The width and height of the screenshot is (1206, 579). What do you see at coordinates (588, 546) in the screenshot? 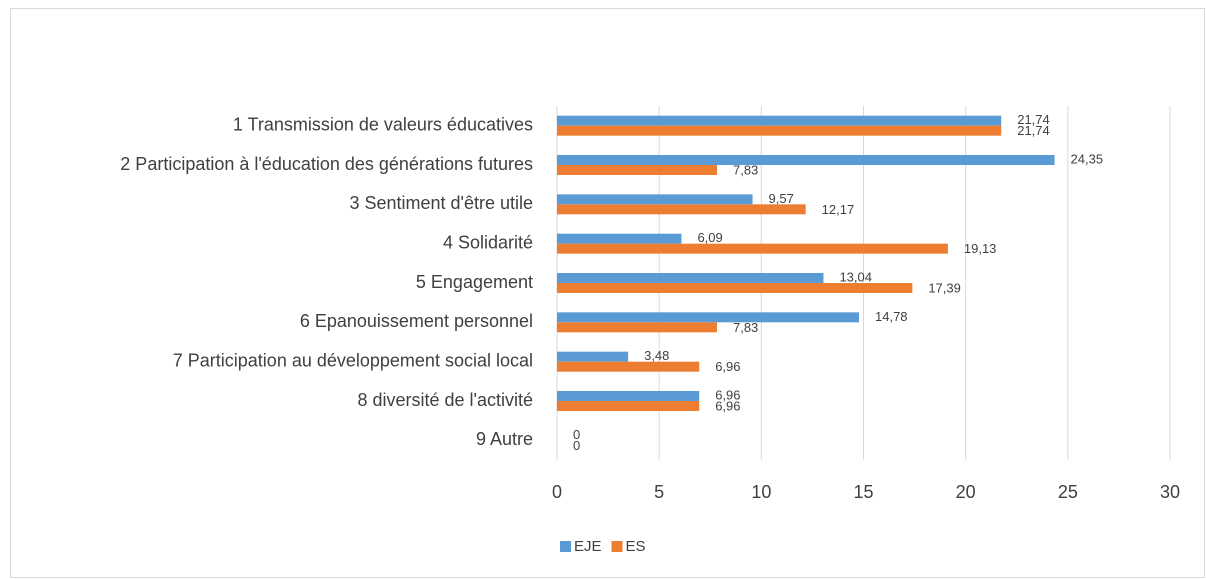
I see `legend-label: EJE` at bounding box center [588, 546].